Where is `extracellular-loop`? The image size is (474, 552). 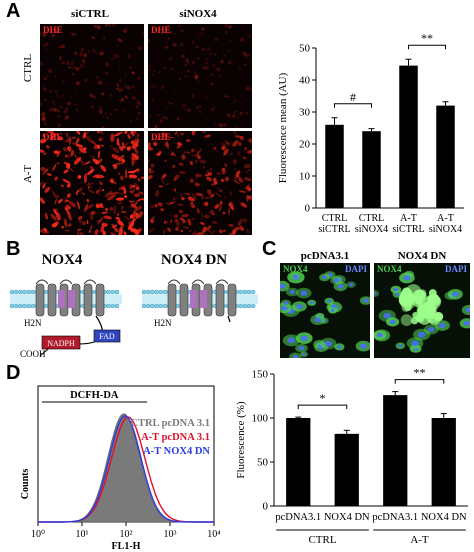
extracellular-loop is located at coordinates (66, 282).